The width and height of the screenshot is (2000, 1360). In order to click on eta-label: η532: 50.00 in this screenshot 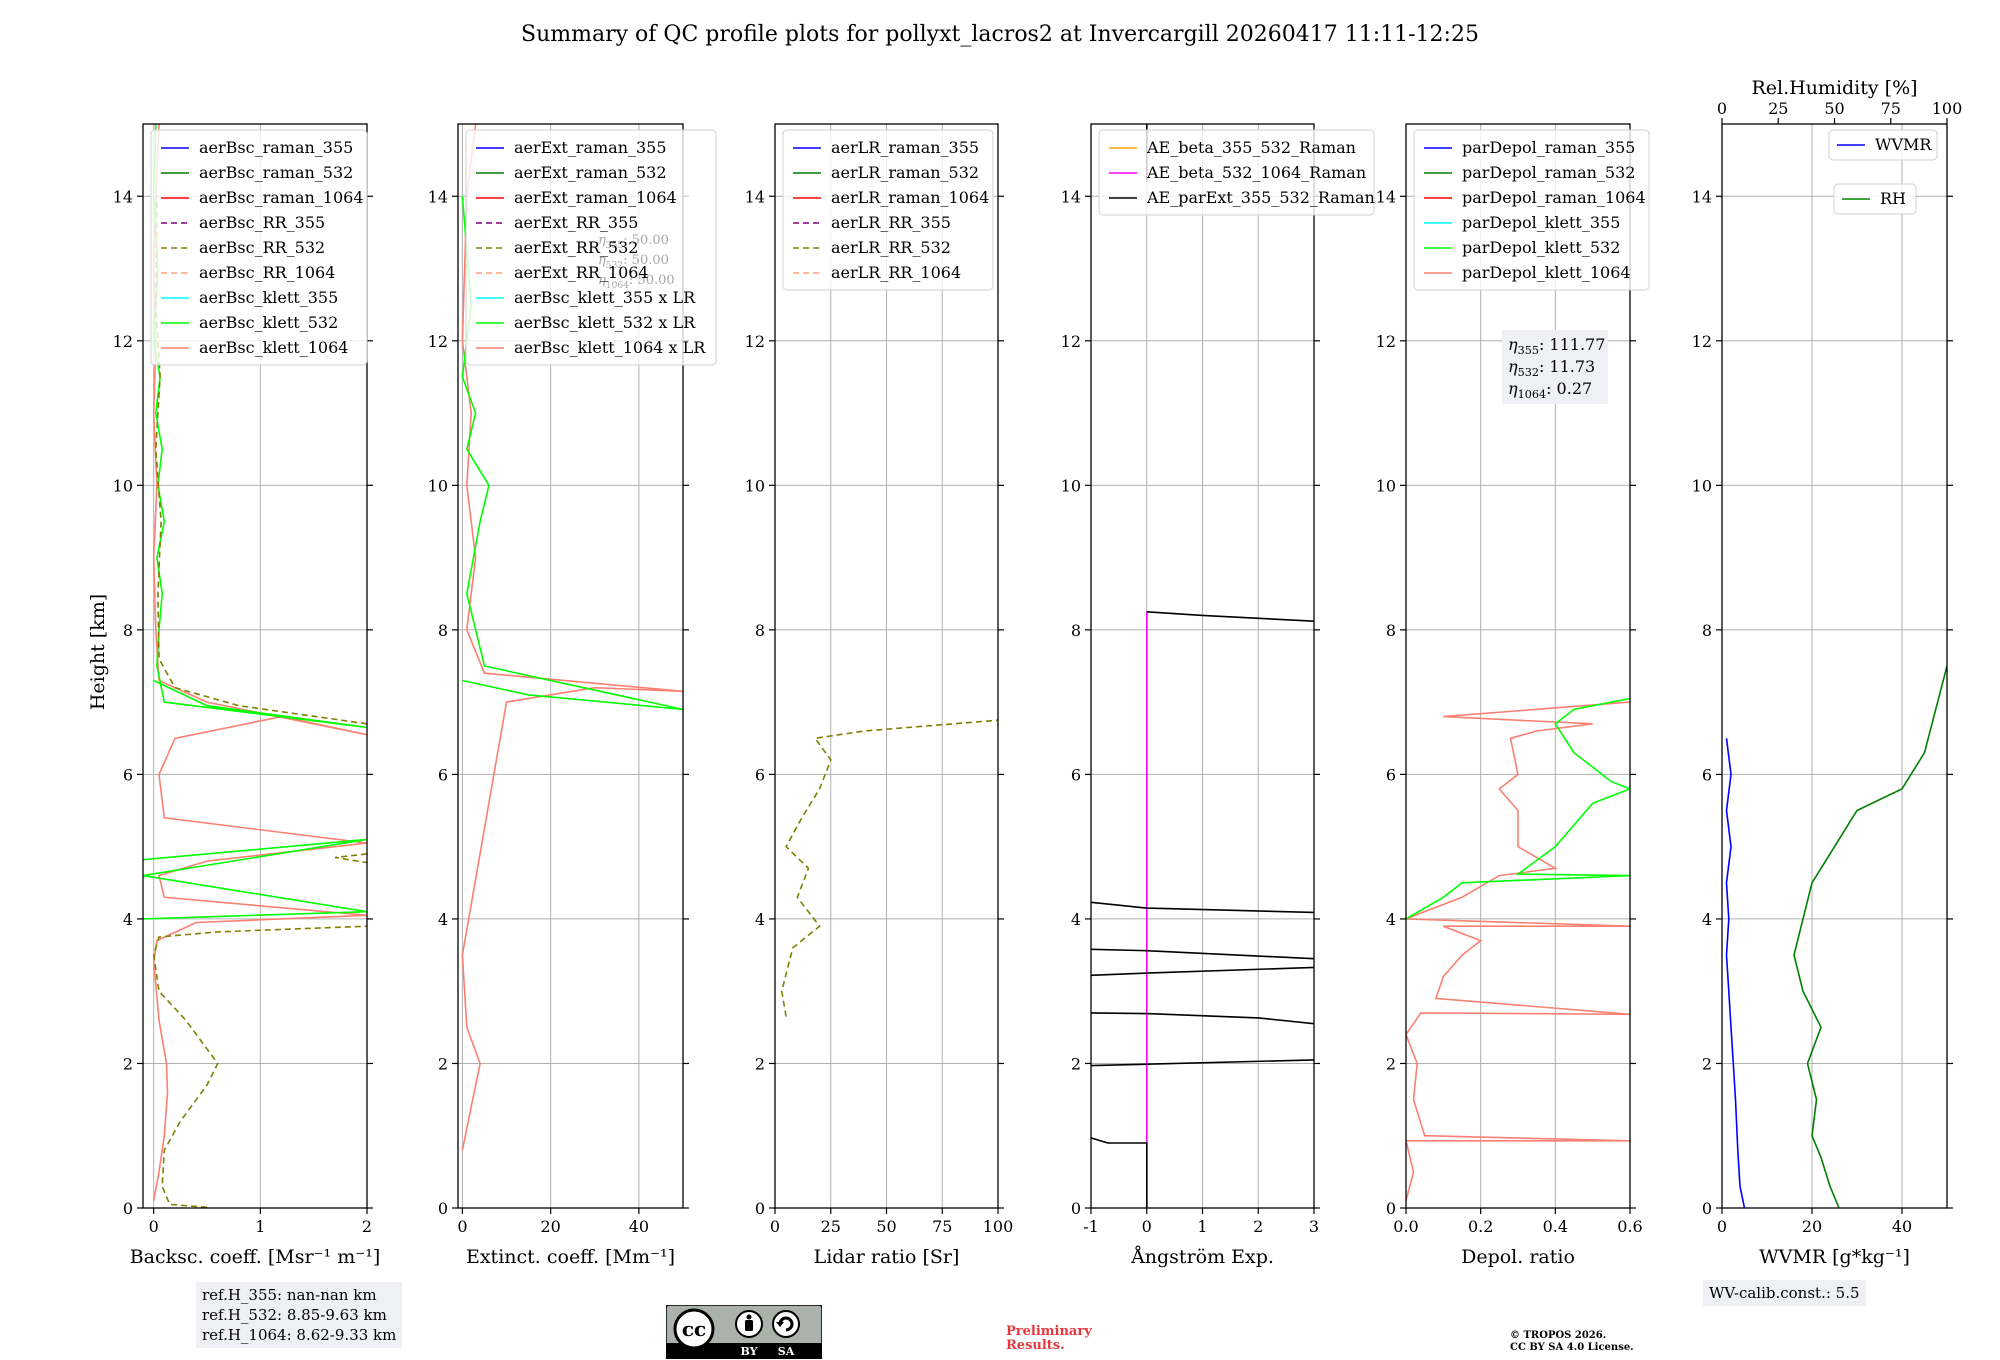, I will do `click(633, 262)`.